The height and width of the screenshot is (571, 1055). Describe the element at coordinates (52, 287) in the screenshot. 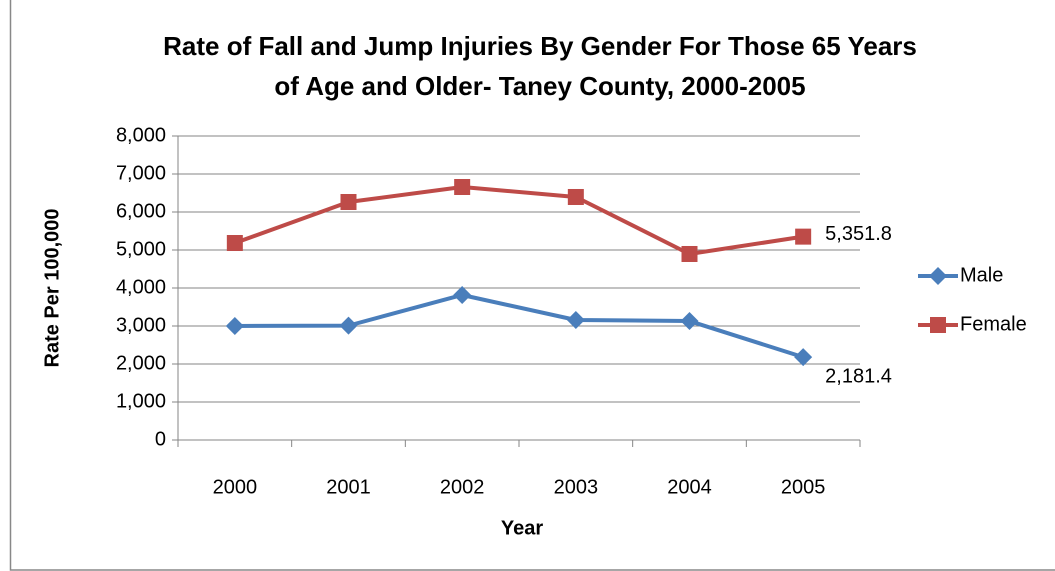

I see `y-axis-title: Rate Per 100,000` at that location.